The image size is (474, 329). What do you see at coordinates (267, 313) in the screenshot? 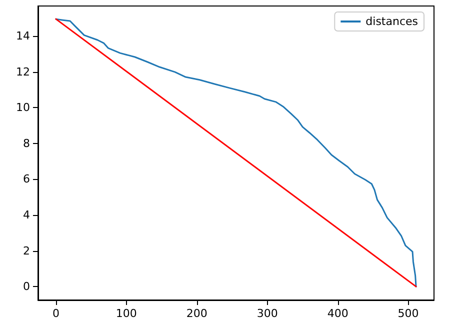
I see `x-tick-label: 300` at bounding box center [267, 313].